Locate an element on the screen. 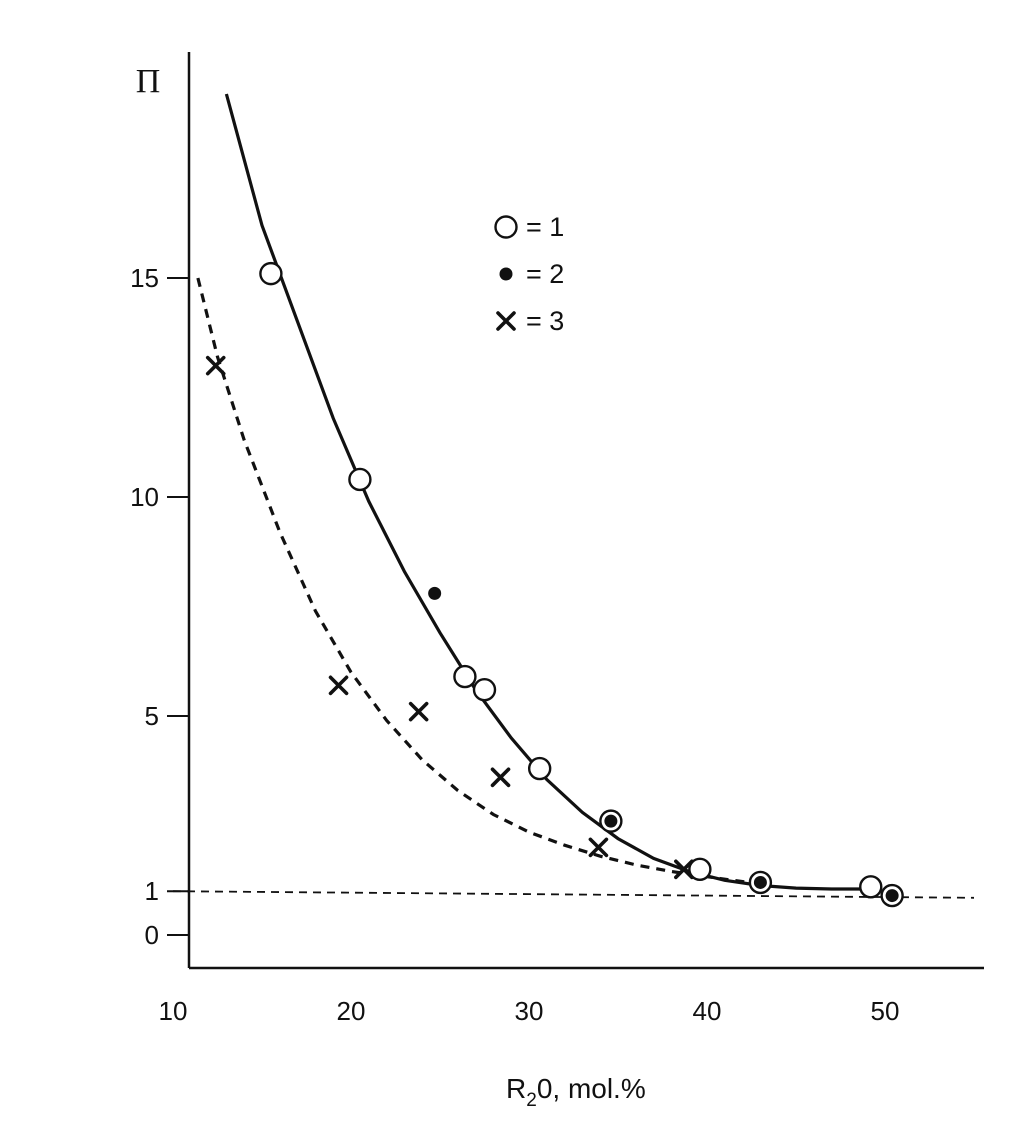 Image resolution: width=1024 pixels, height=1127 pixels. x-axis-label: R20, mol.% is located at coordinates (576, 1092).